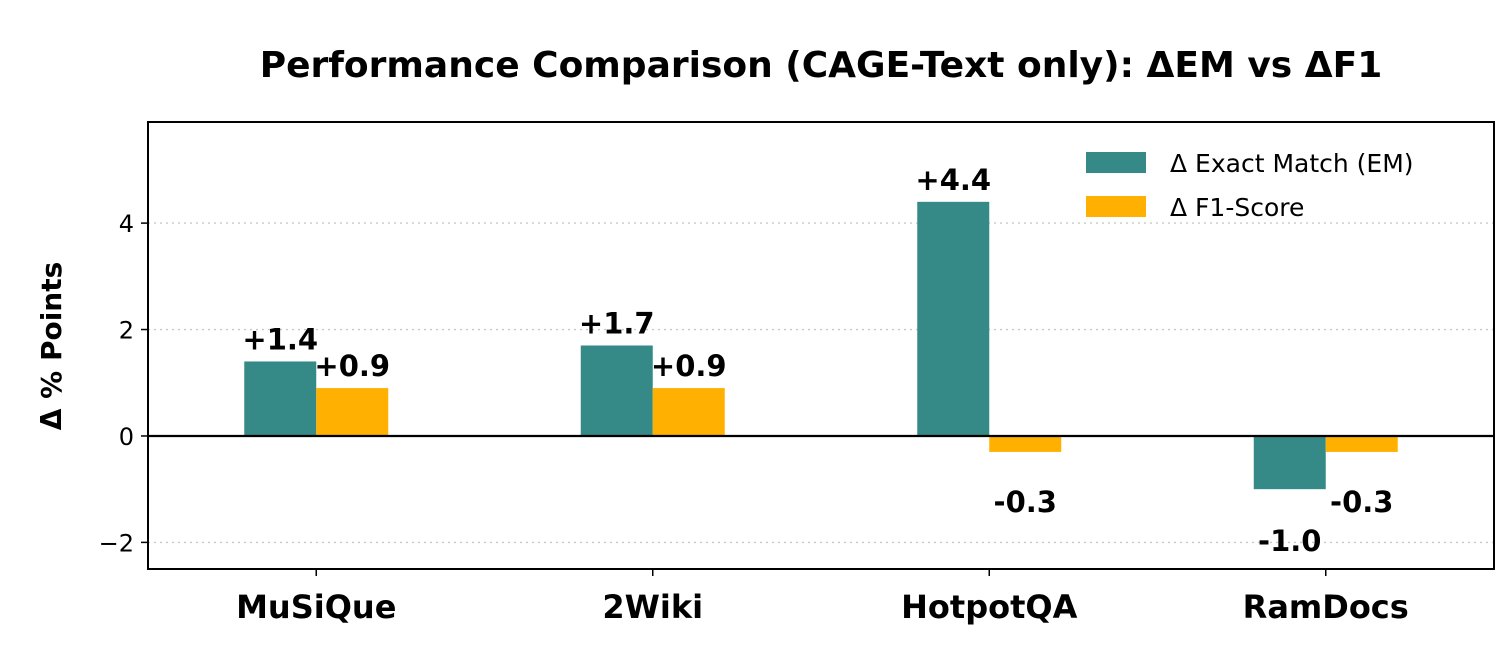 This screenshot has height=665, width=1505. What do you see at coordinates (126, 331) in the screenshot?
I see `y-tick-label: 2` at bounding box center [126, 331].